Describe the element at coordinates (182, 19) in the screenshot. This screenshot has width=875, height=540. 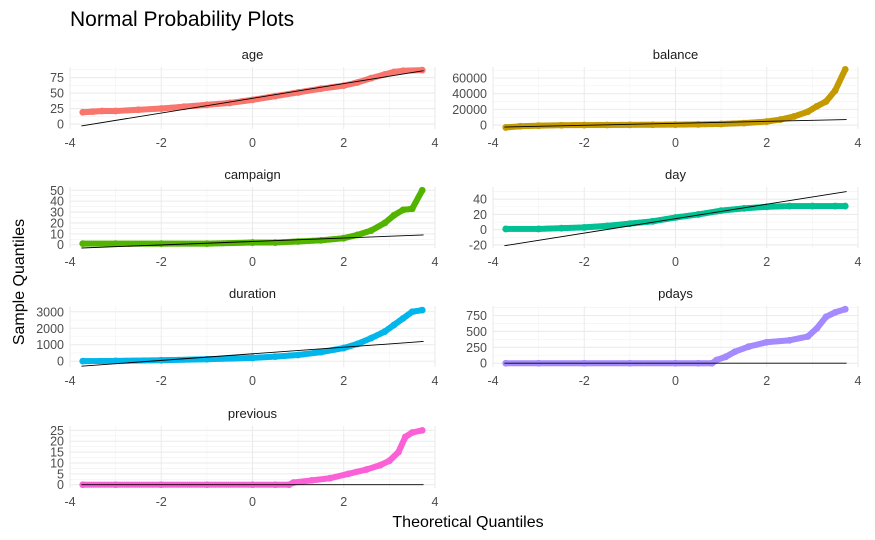
I see `chart-title: Normal Probability Plots` at that location.